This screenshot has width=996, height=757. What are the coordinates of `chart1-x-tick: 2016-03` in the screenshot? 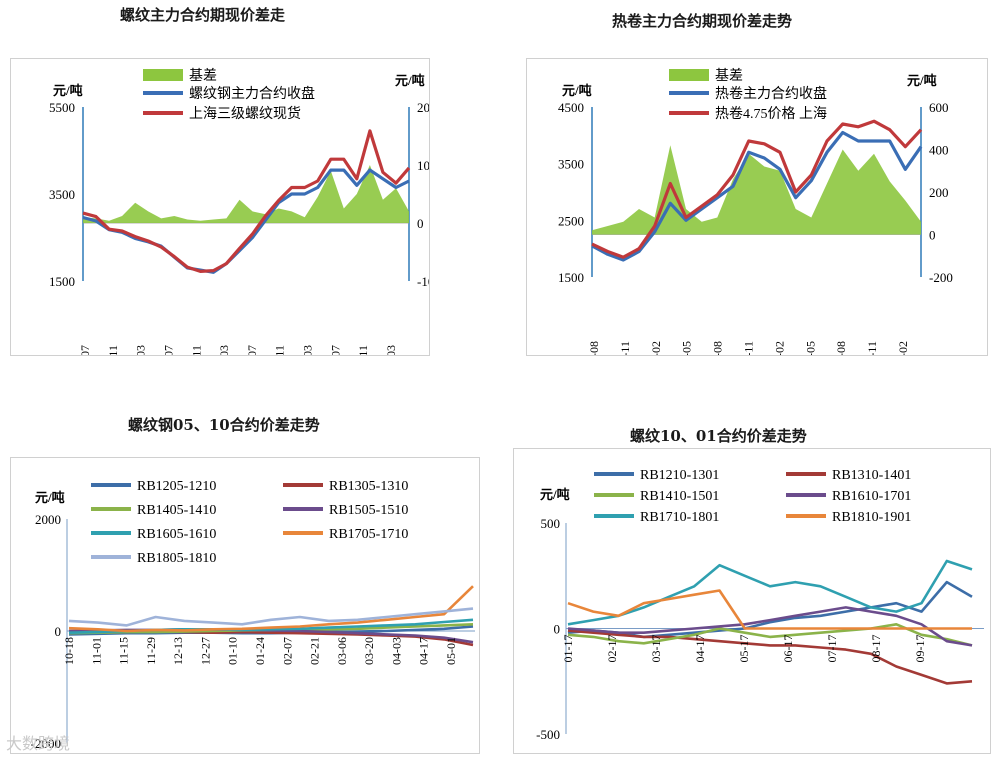 It's located at (224, 350).